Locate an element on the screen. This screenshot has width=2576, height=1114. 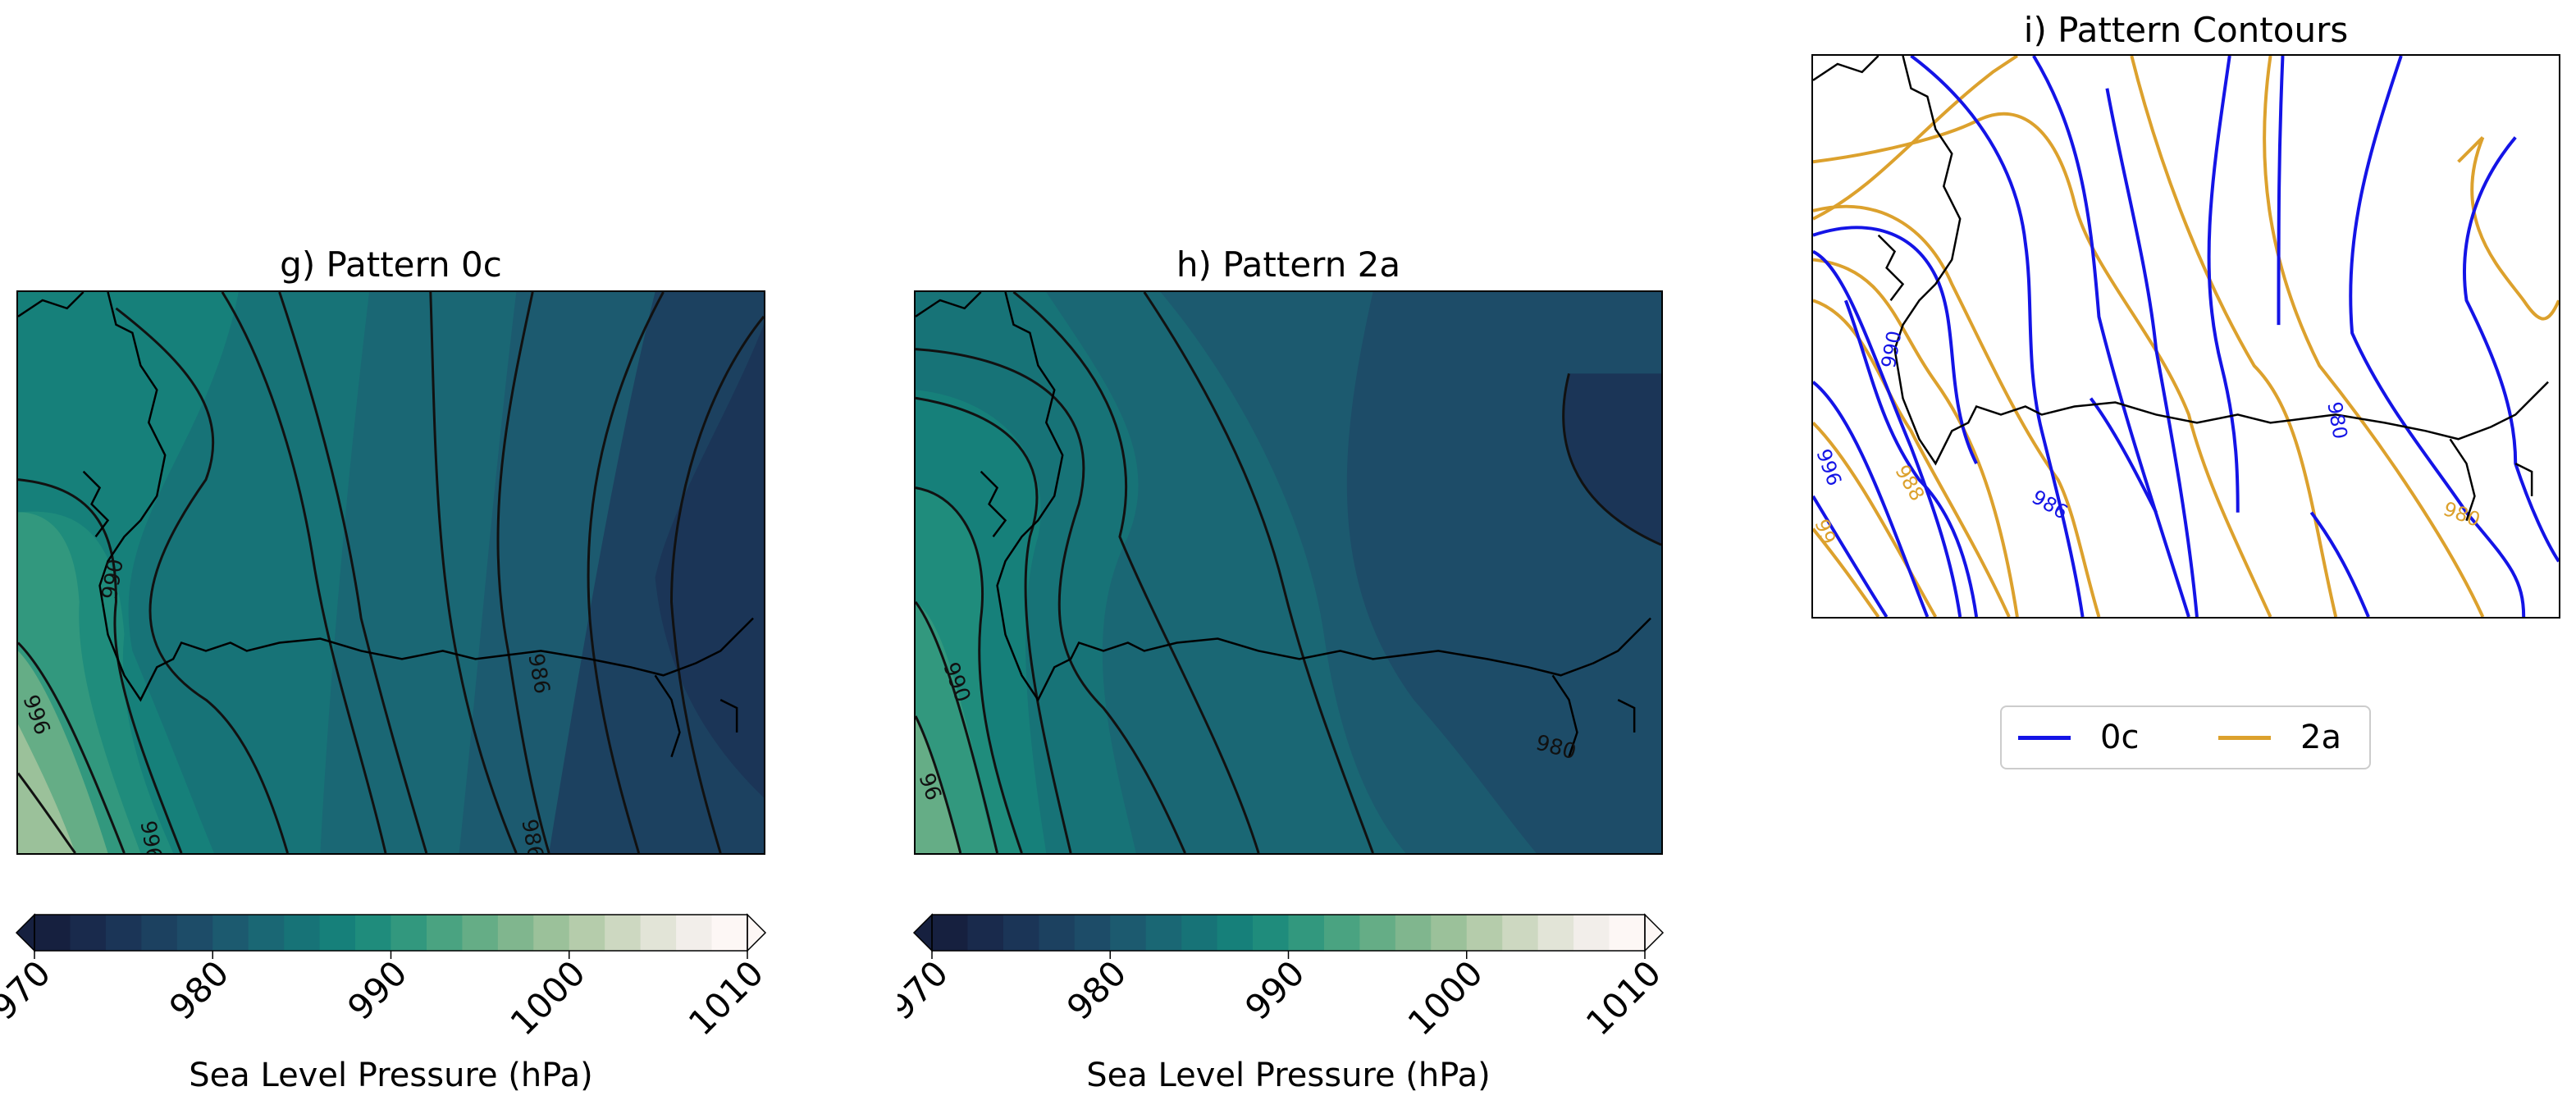
legend-item-2a: 2a is located at coordinates (2280, 737).